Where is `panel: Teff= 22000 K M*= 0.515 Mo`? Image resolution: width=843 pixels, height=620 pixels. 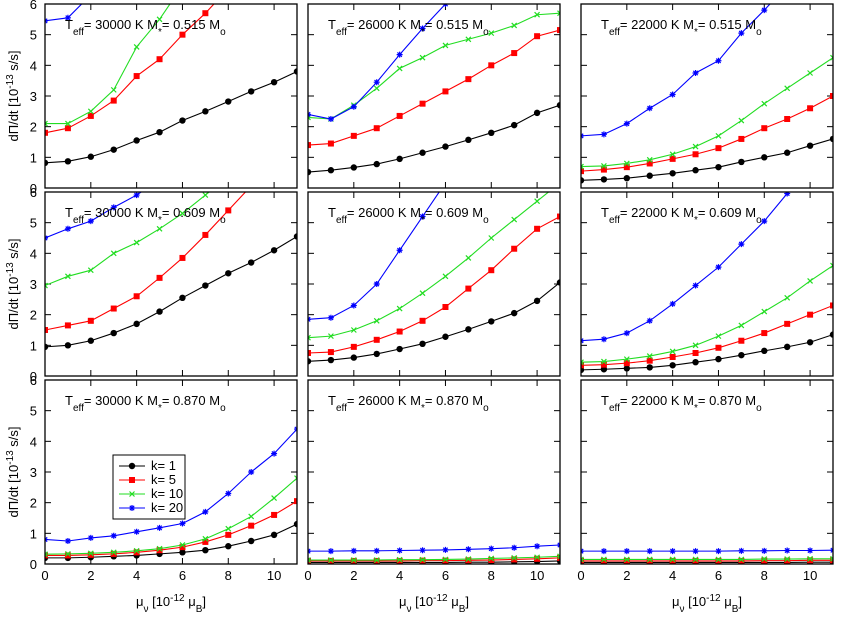 panel: Teff= 22000 K M*= 0.515 Mo is located at coordinates (707, 96).